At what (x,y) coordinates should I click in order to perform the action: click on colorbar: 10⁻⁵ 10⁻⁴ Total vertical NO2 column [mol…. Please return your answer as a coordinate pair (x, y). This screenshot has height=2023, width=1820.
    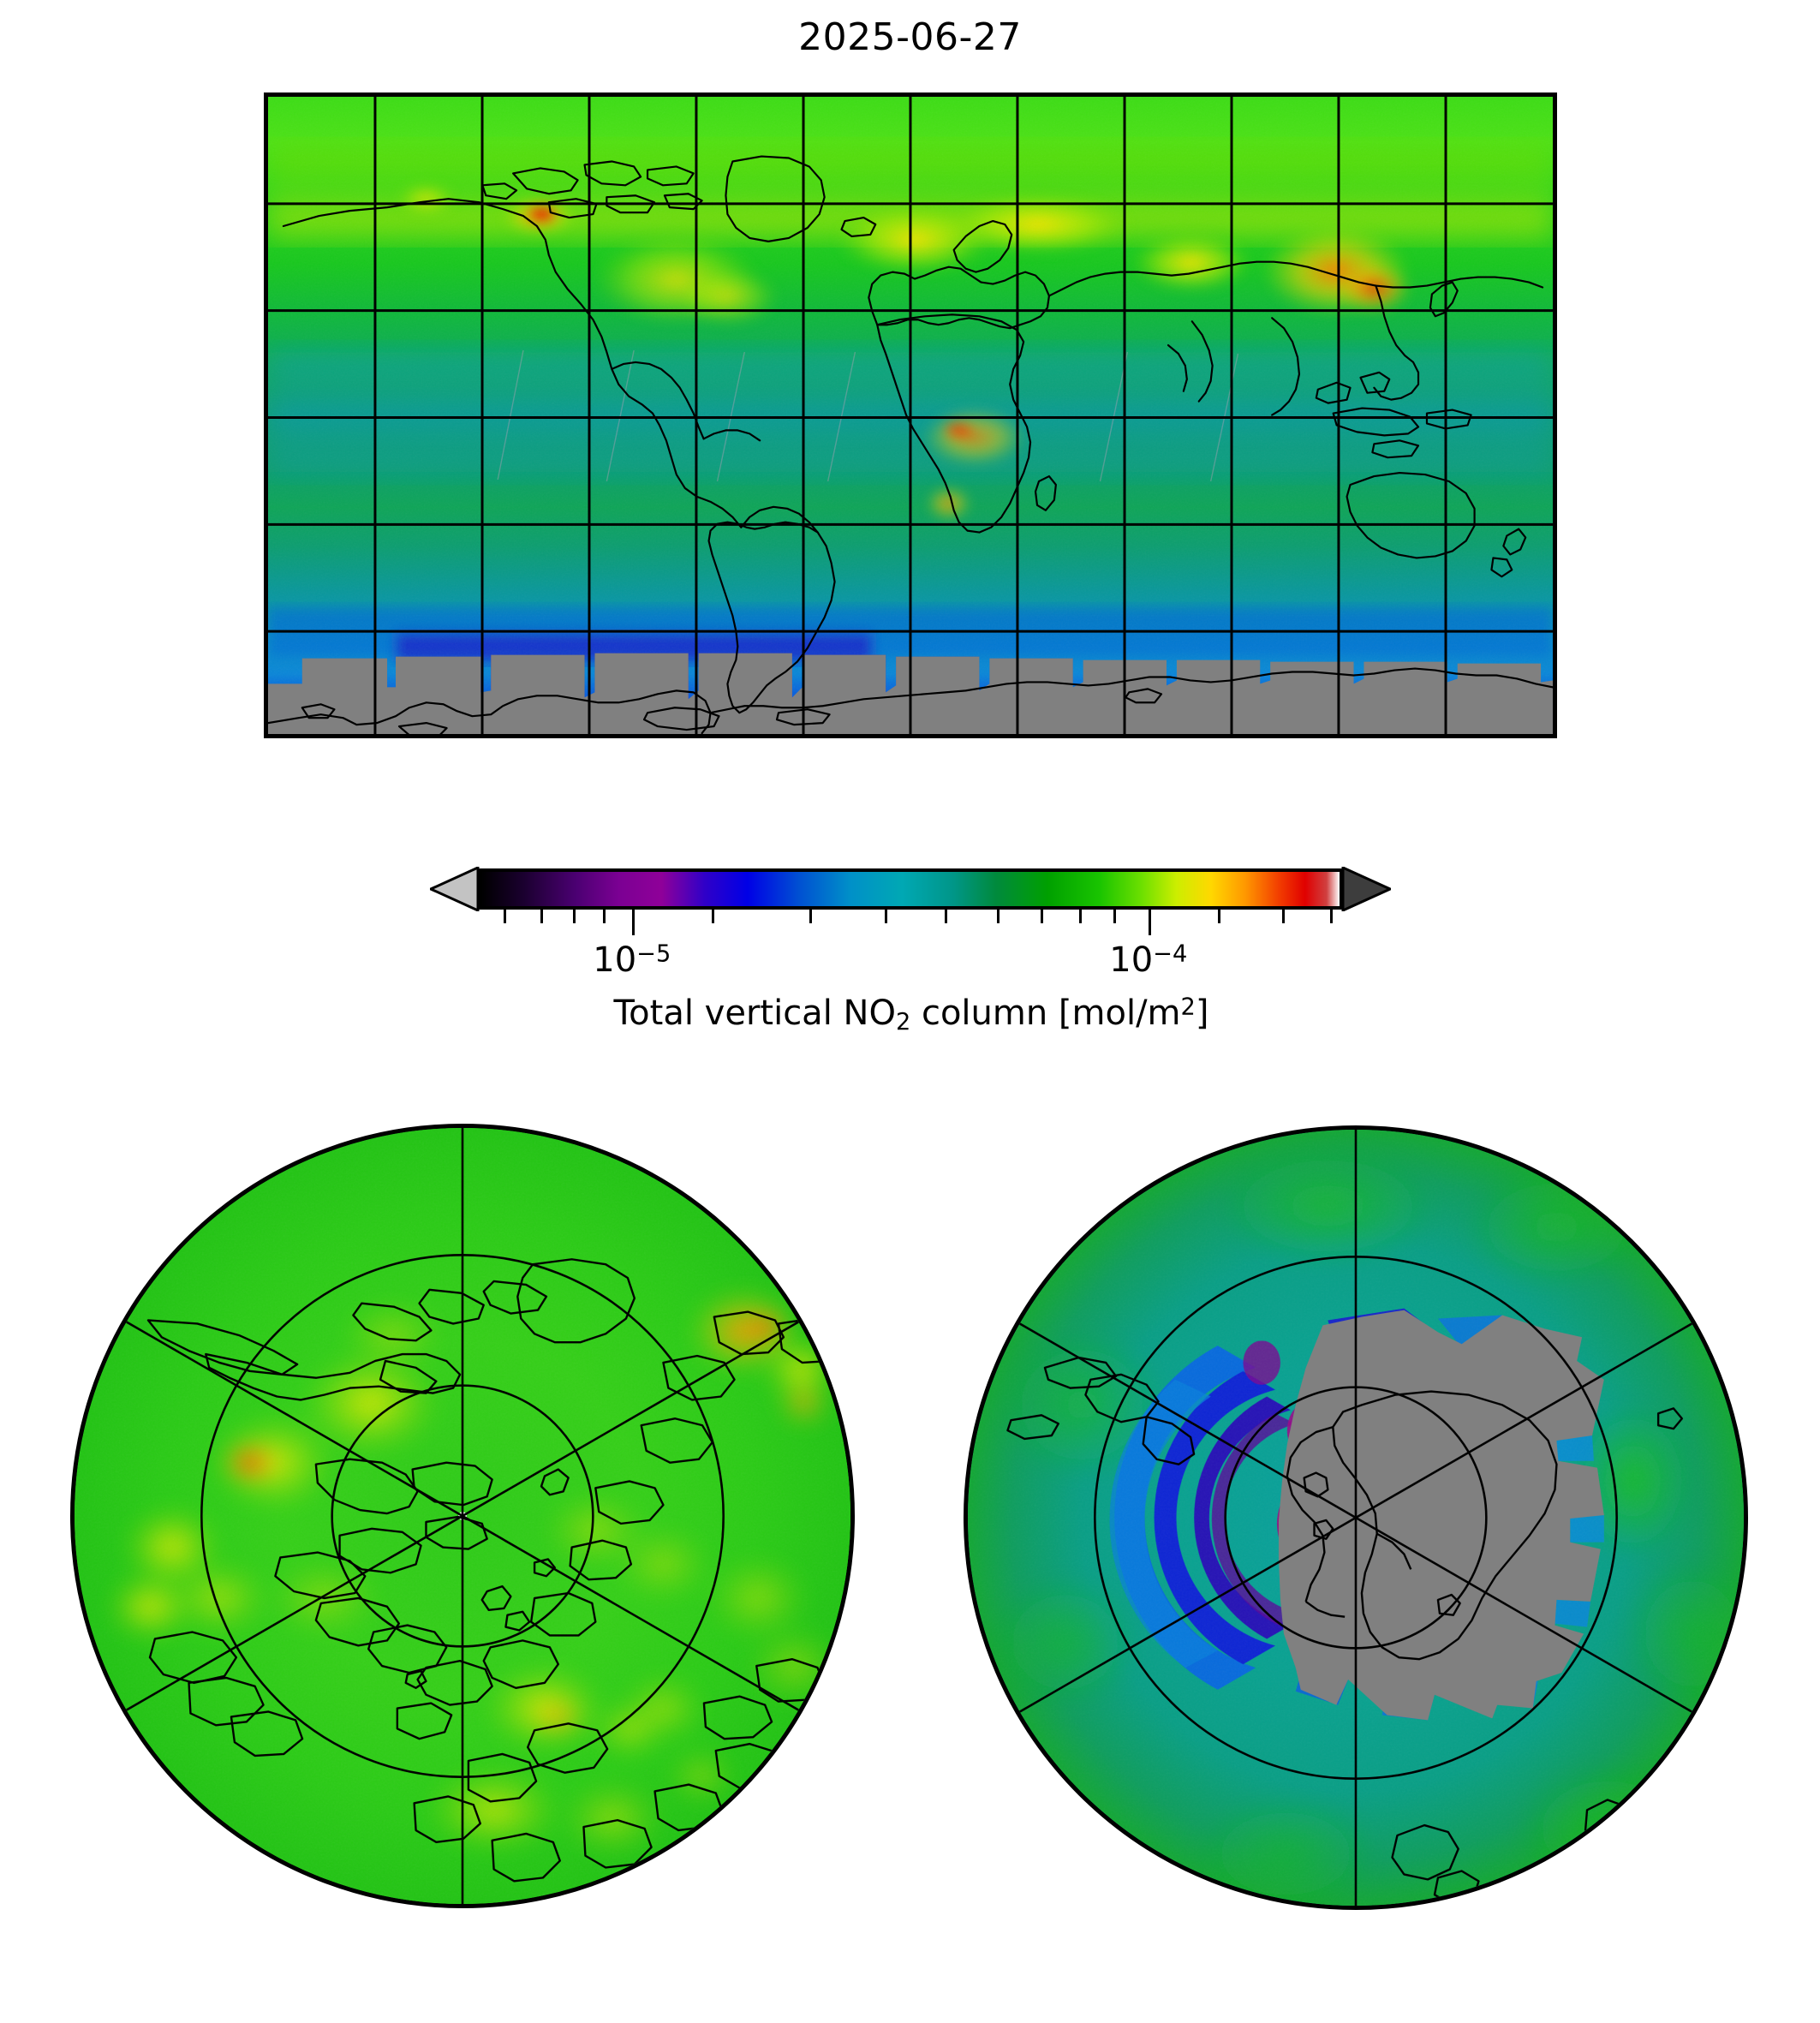
    Looking at the image, I should click on (911, 953).